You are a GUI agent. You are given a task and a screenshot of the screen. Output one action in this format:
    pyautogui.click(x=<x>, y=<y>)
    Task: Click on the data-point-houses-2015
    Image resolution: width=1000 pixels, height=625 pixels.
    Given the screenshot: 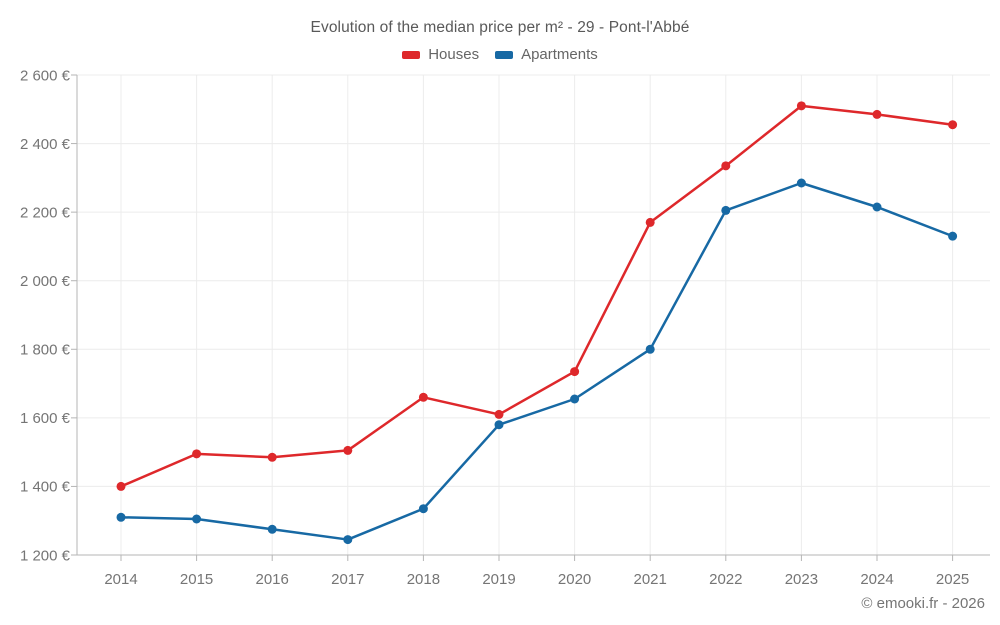 What is the action you would take?
    pyautogui.click(x=197, y=454)
    